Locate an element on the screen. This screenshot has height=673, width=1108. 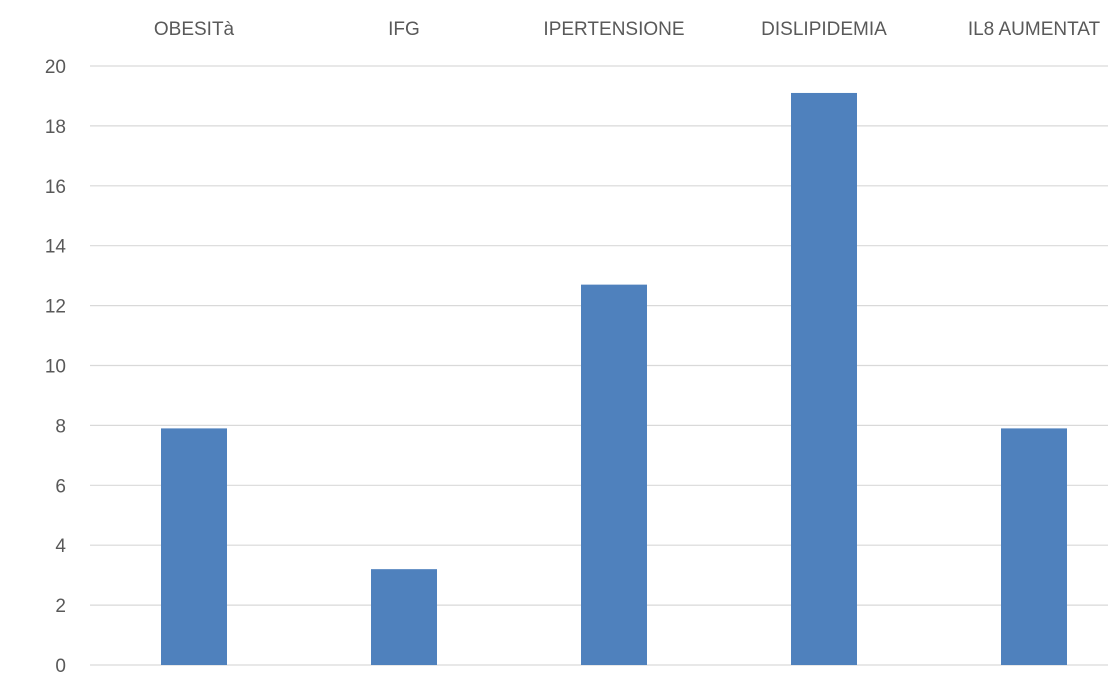
y-tick-label-10: 10 is located at coordinates (55, 367).